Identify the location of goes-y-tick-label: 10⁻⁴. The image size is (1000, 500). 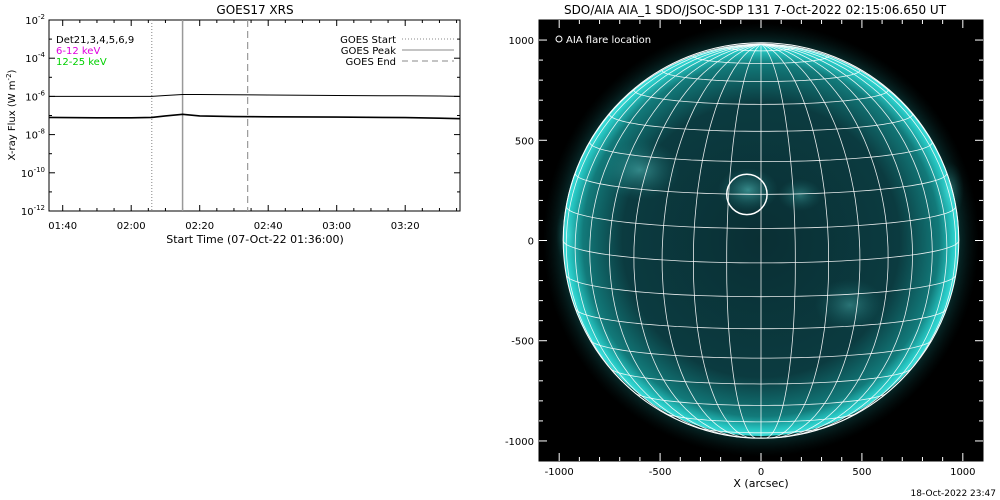
(35, 58).